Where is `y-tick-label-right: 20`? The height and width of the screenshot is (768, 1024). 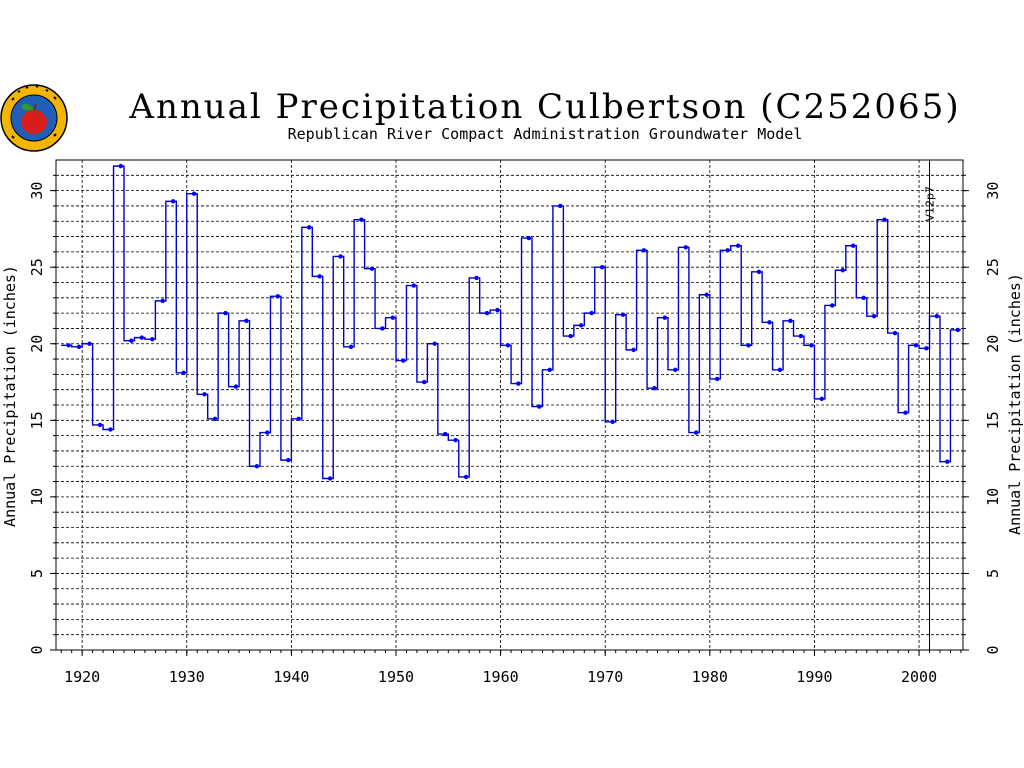 y-tick-label-right: 20 is located at coordinates (993, 344).